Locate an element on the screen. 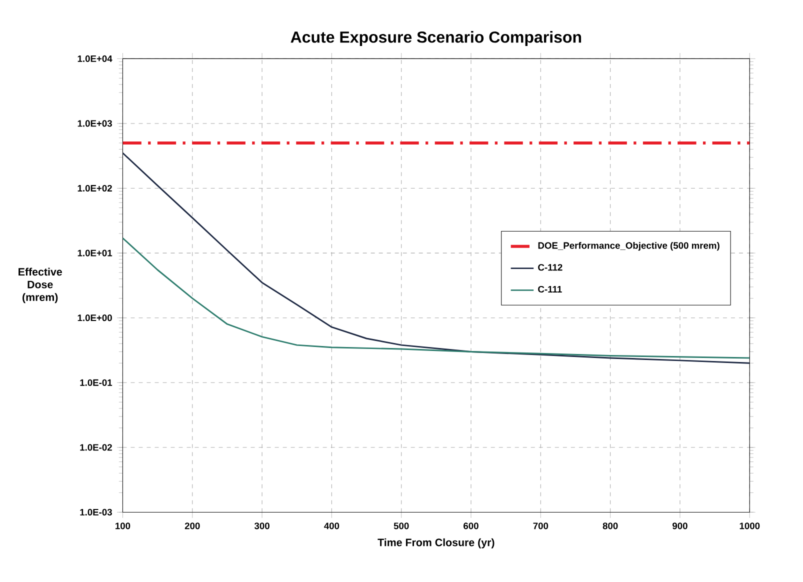 The image size is (803, 582). x-tick-label: 200 is located at coordinates (192, 526).